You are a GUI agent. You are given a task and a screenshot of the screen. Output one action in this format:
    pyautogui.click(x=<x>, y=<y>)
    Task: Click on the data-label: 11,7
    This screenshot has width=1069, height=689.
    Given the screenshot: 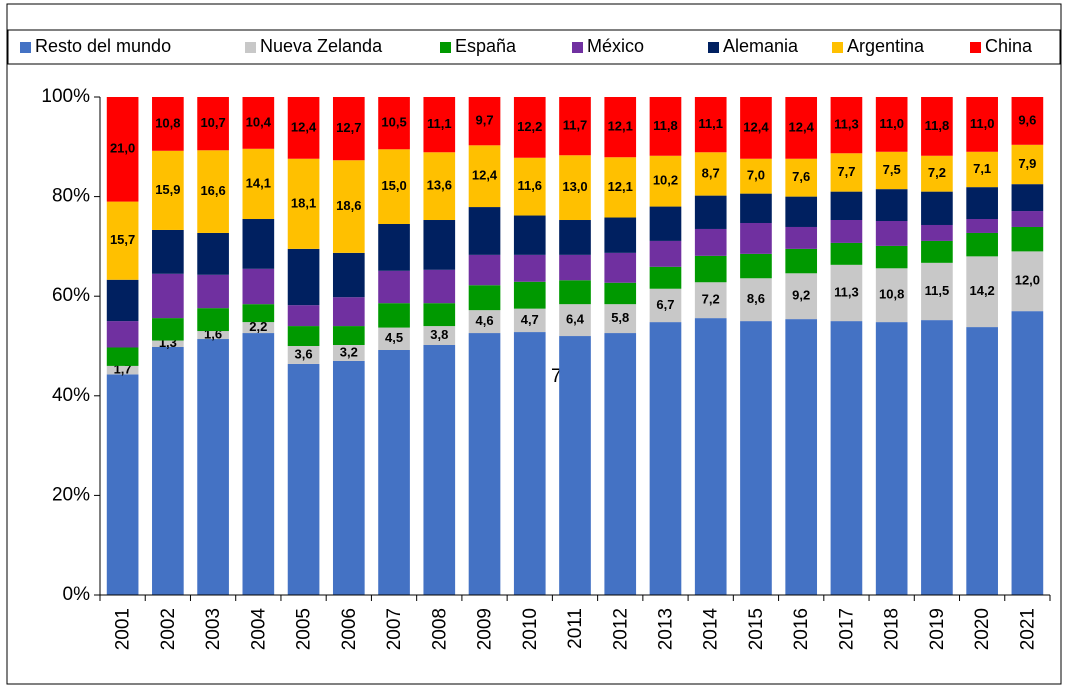 What is the action you would take?
    pyautogui.click(x=575, y=125)
    